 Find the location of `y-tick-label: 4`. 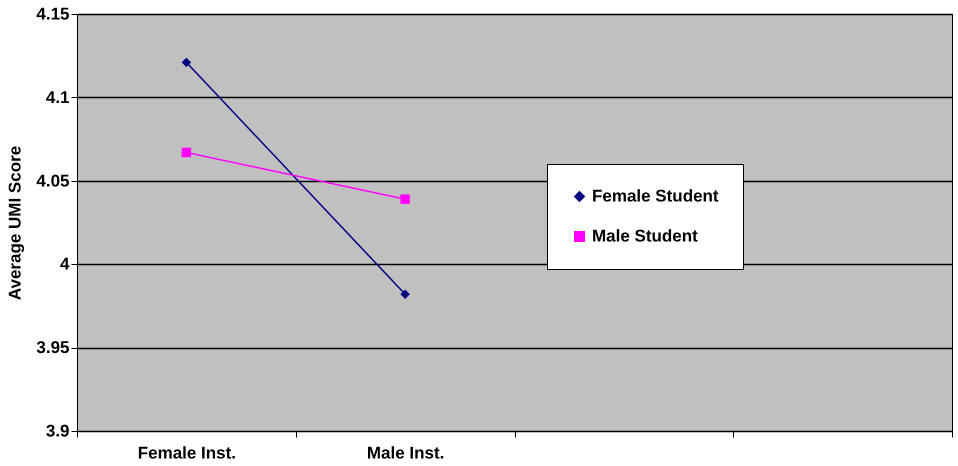

y-tick-label: 4 is located at coordinates (65, 264).